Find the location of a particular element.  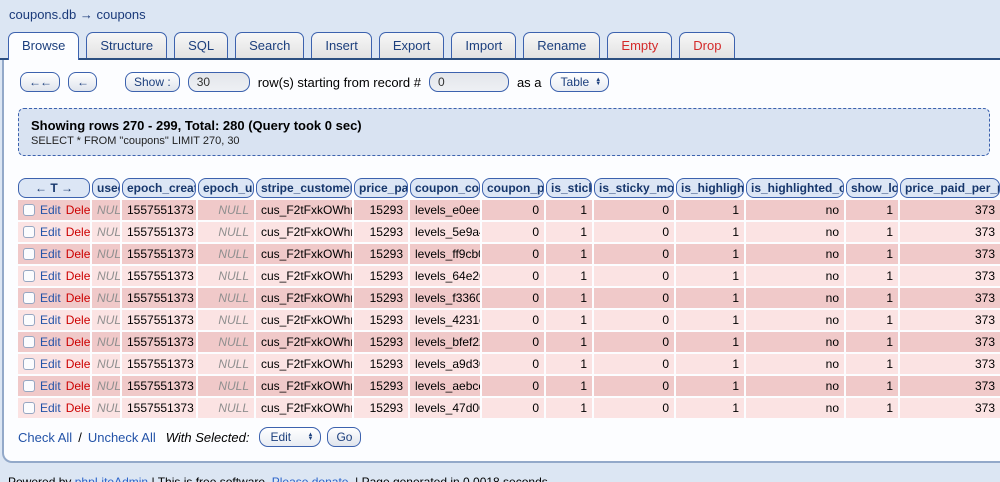

show-count-input is located at coordinates (218, 82).